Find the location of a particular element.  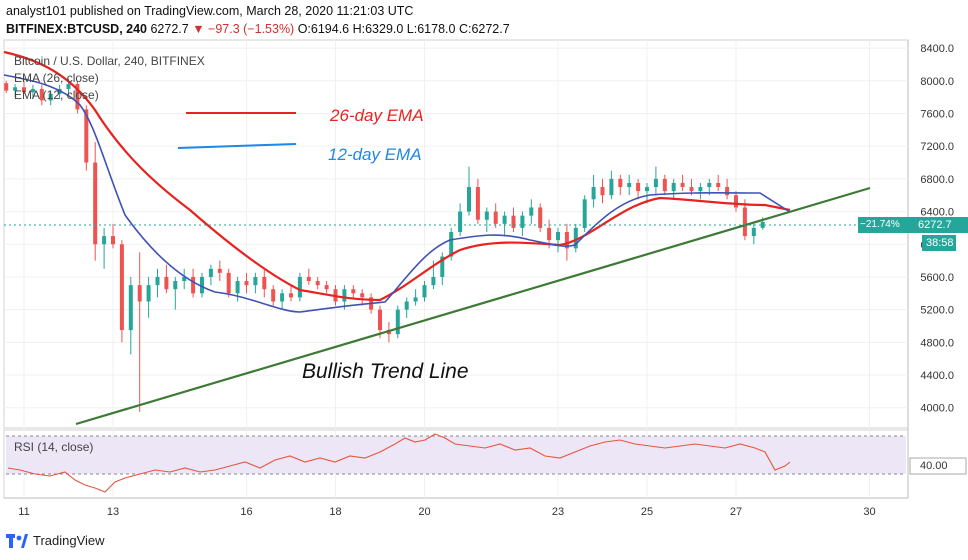

rsi-line is located at coordinates (399, 463).